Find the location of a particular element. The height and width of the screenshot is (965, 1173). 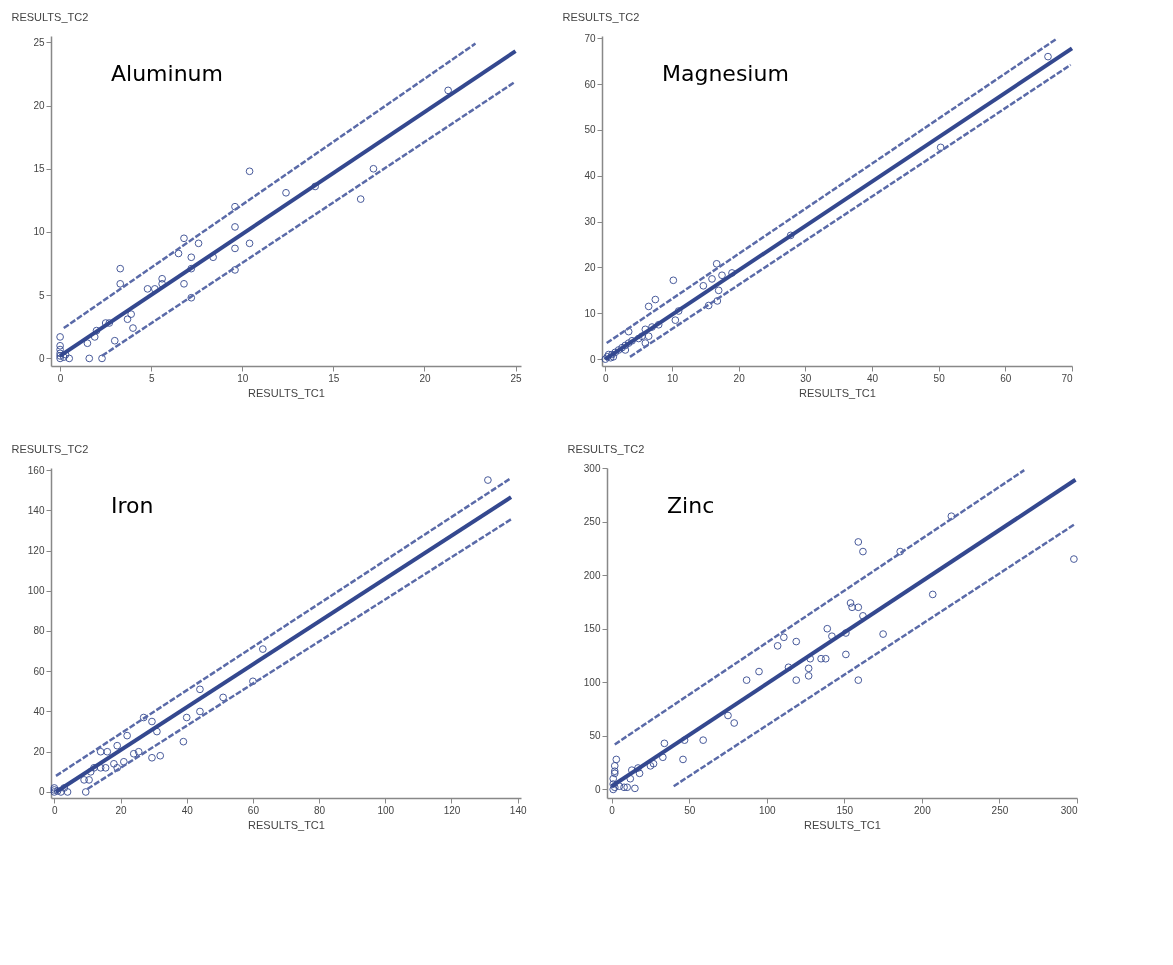

y-tick-label: 80 is located at coordinates (39, 631).